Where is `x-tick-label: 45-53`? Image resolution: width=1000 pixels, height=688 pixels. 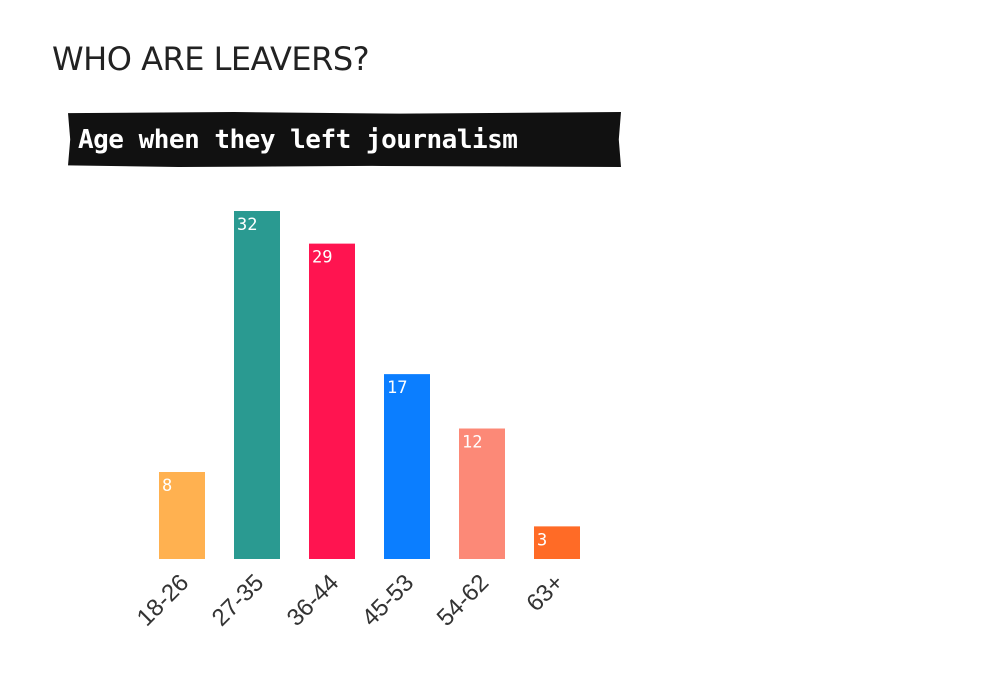
x-tick-label: 45-53 is located at coordinates (388, 600).